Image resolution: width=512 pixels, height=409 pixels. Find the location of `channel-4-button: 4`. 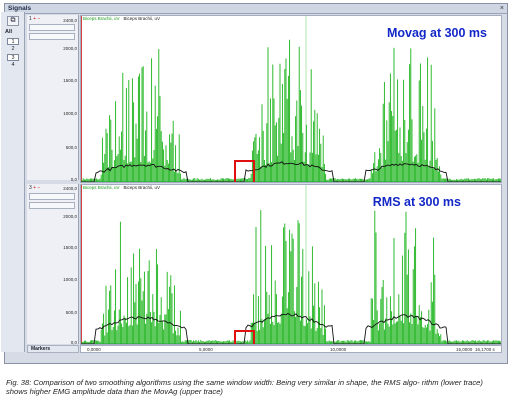

channel-4-button: 4 is located at coordinates (13, 65).